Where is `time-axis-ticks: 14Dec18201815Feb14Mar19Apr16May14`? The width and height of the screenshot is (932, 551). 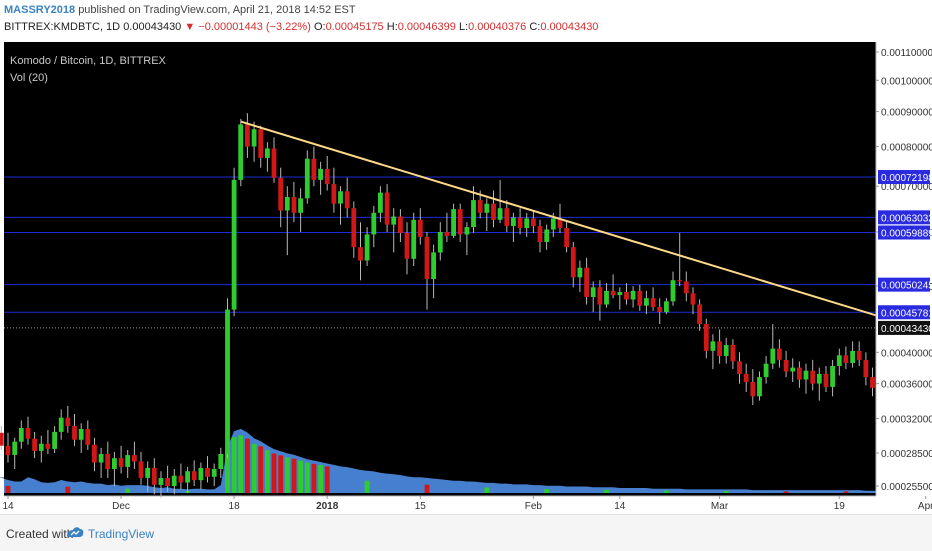
time-axis-ticks: 14Dec18201815Feb14Mar19Apr16May14 is located at coordinates (467, 504).